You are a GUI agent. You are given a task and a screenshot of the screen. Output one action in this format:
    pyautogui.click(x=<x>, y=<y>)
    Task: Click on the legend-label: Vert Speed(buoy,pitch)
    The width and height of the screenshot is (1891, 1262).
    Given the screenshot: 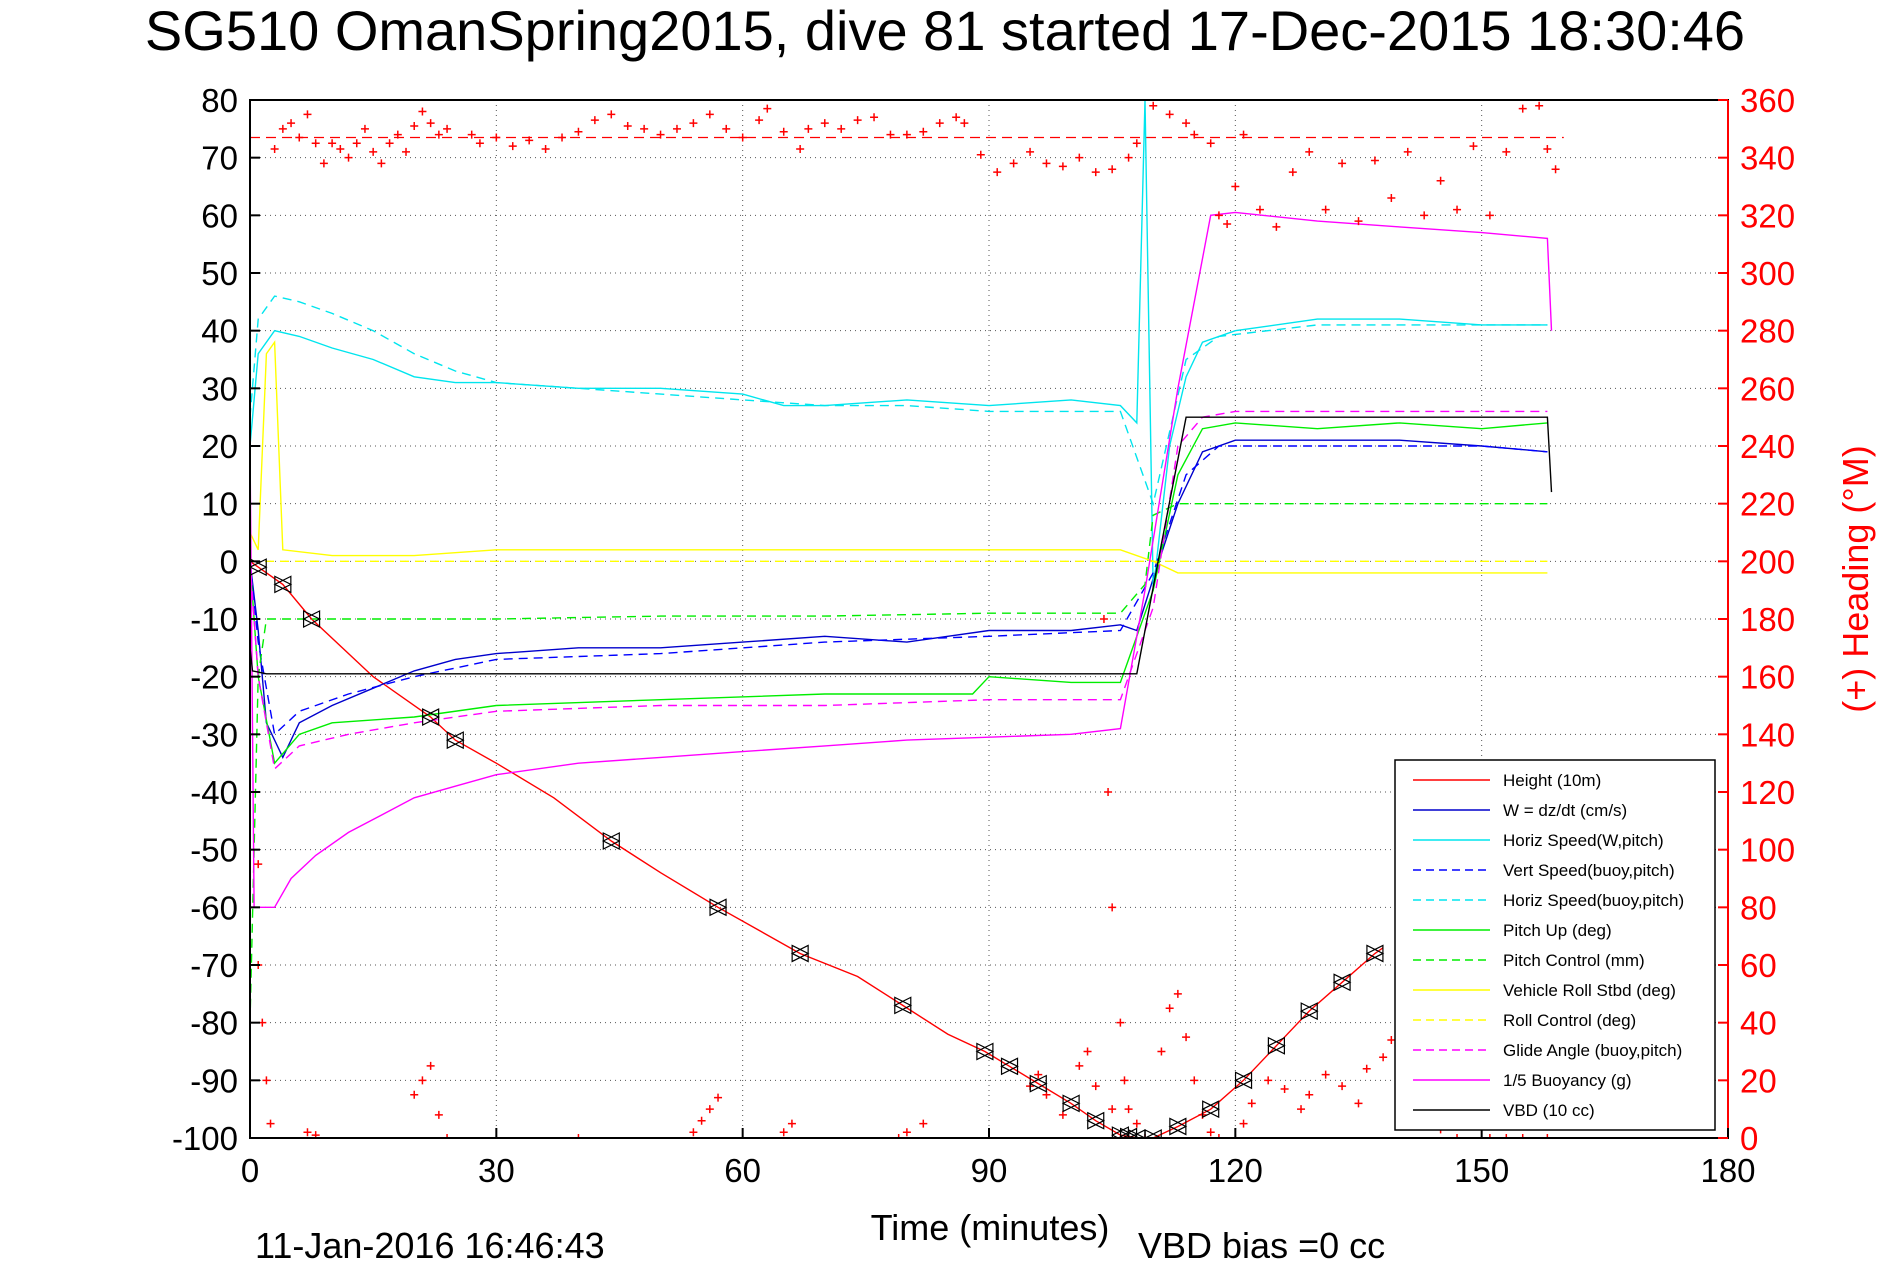 What is the action you would take?
    pyautogui.click(x=1589, y=870)
    